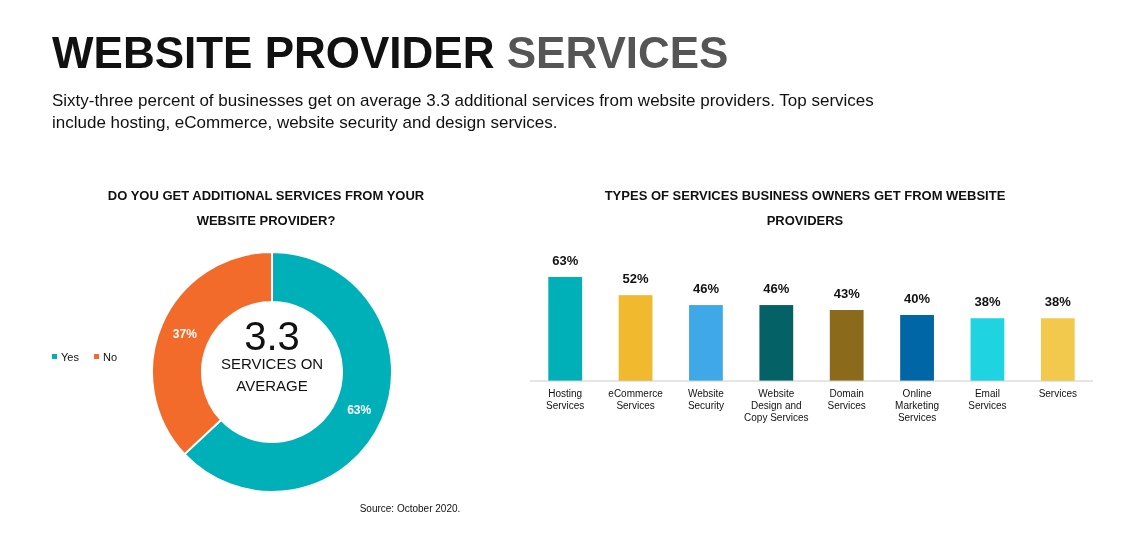  What do you see at coordinates (110, 357) in the screenshot?
I see `legend-label: No` at bounding box center [110, 357].